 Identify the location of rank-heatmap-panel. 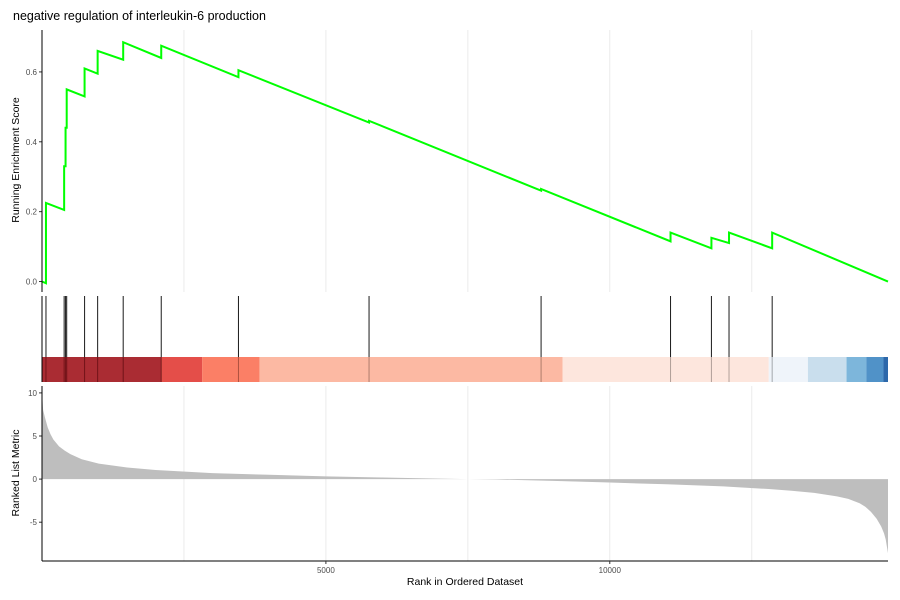
(465, 369).